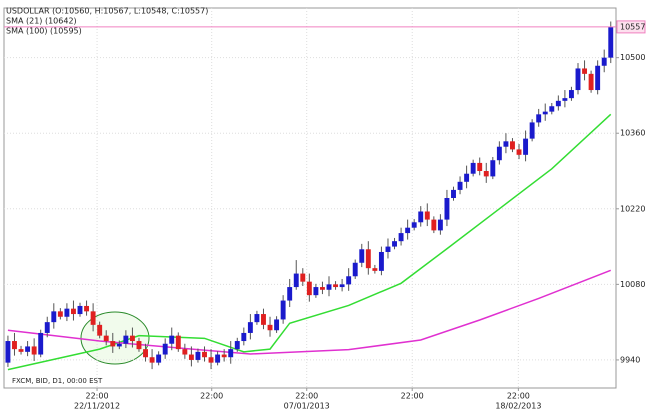  Describe the element at coordinates (632, 284) in the screenshot. I see `y-tick-label: 10080` at that location.